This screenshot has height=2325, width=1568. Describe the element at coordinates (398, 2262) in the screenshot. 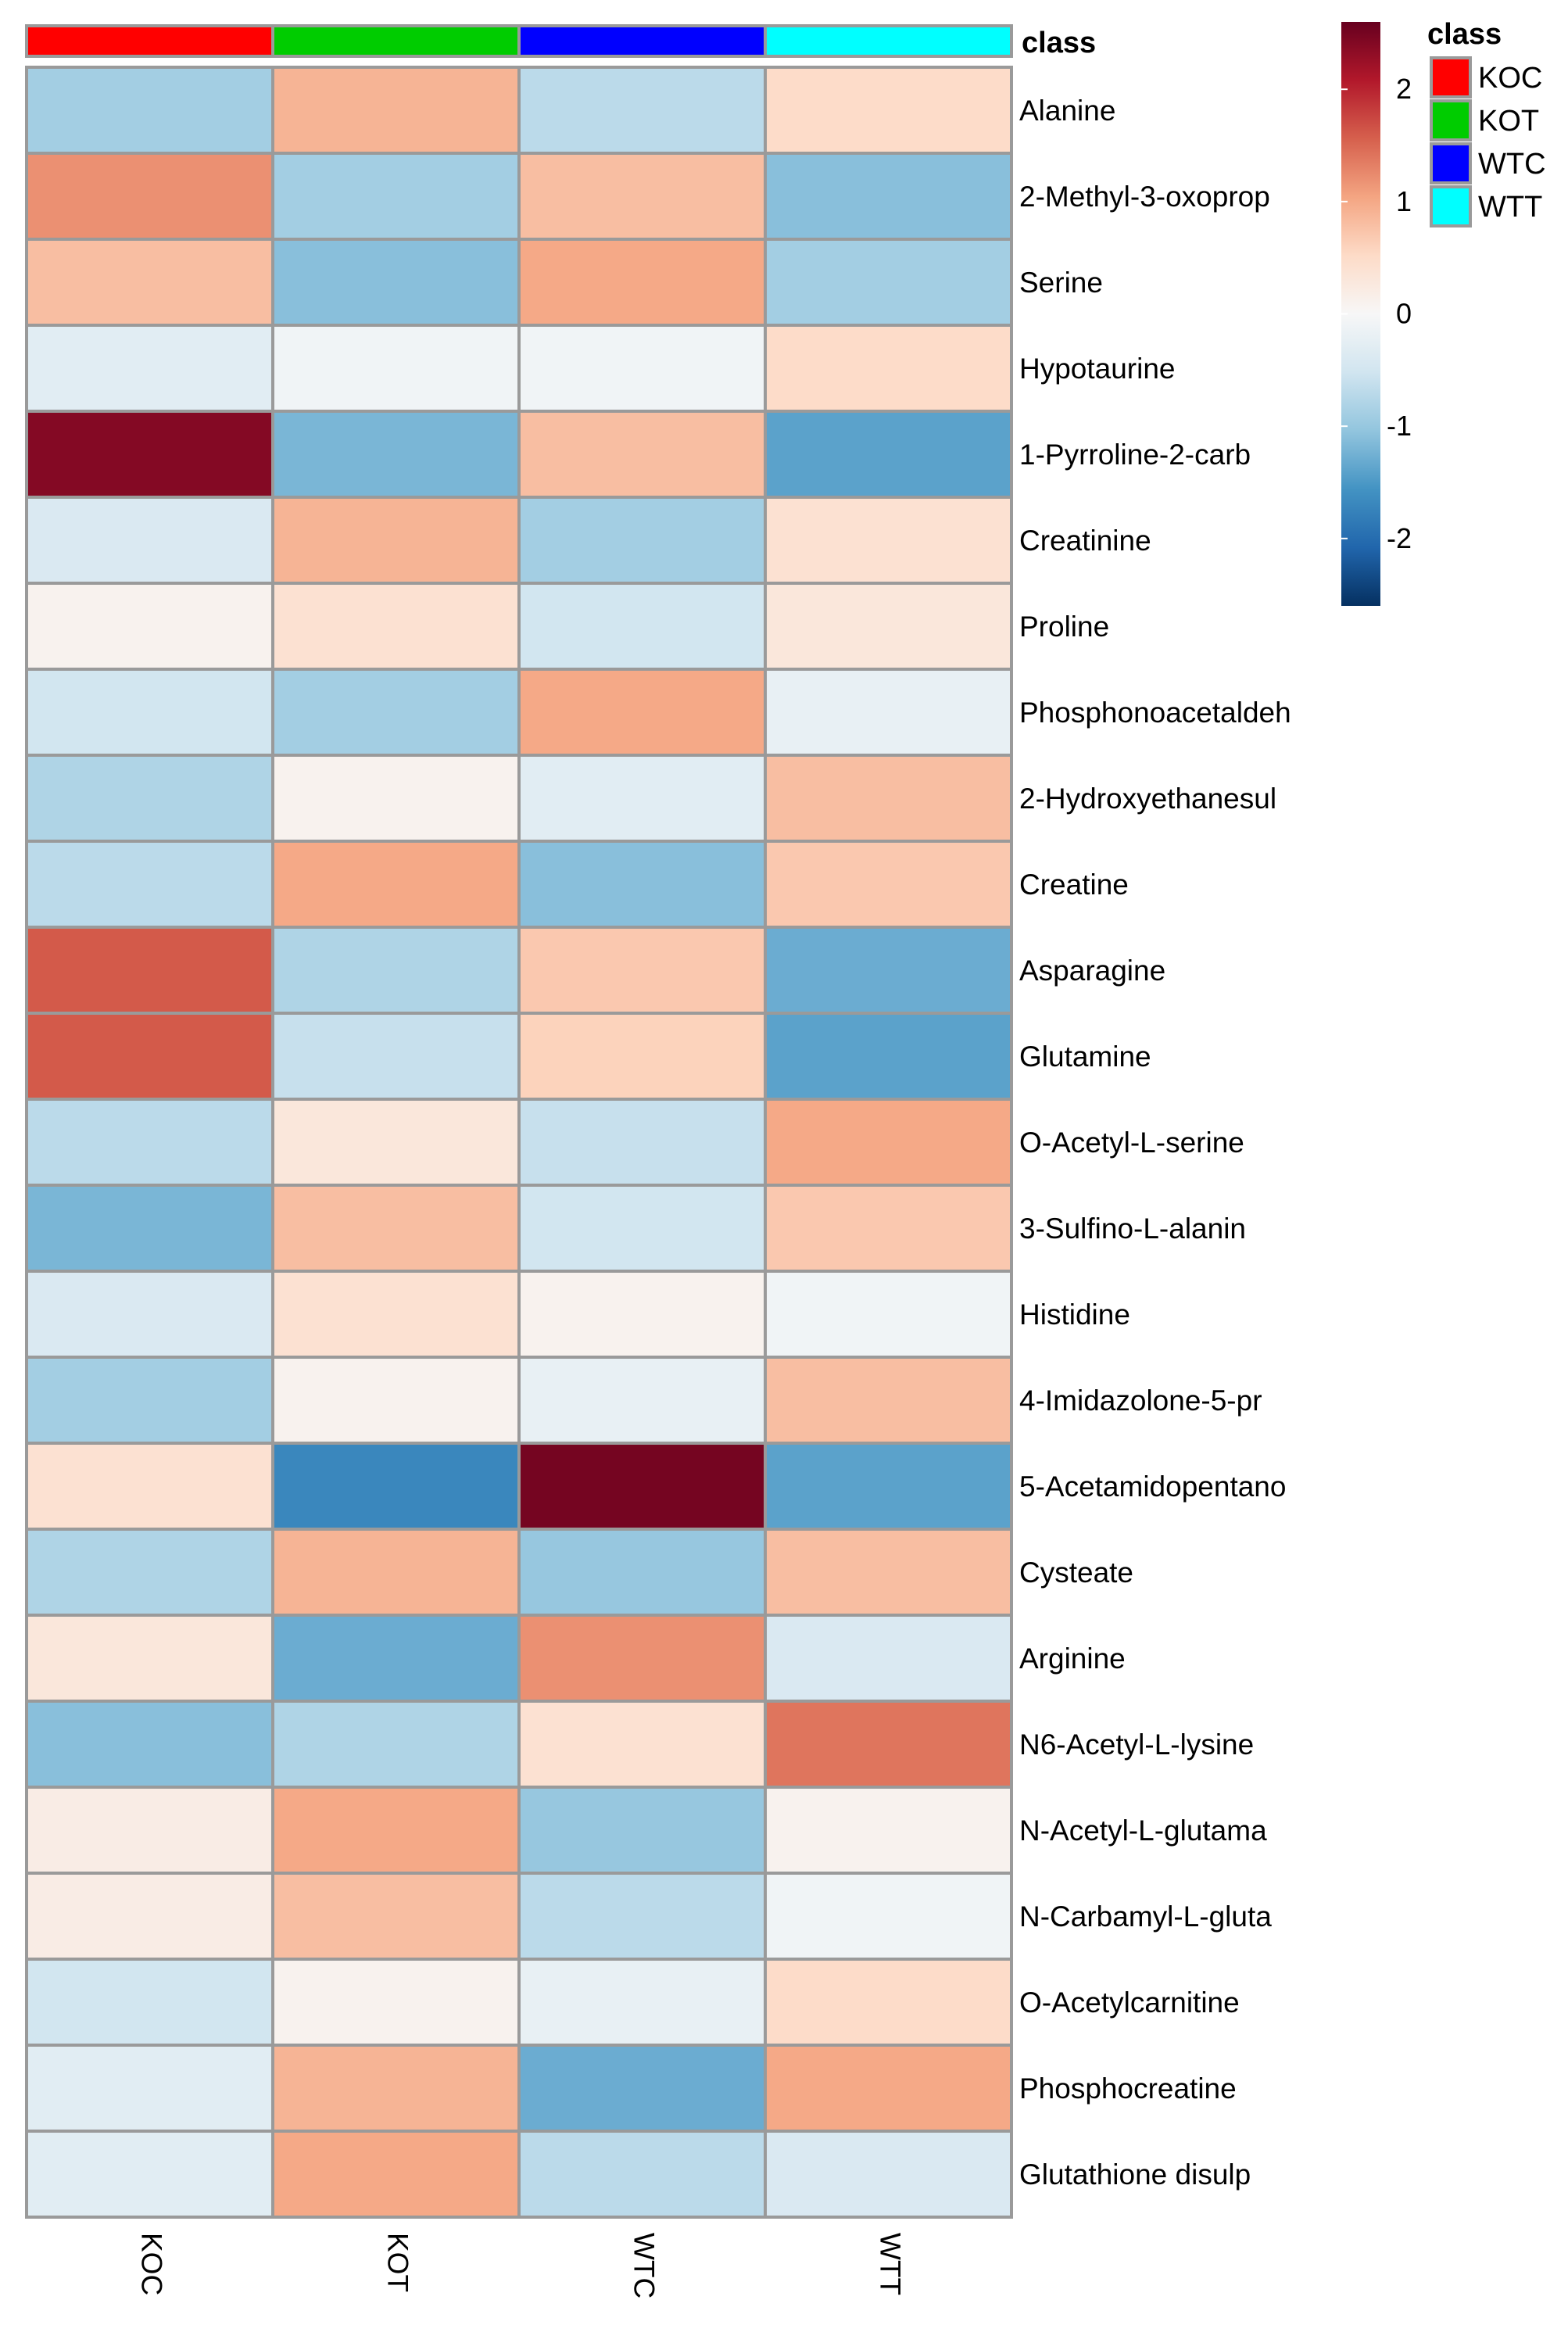

I see `column-label: KOT` at that location.